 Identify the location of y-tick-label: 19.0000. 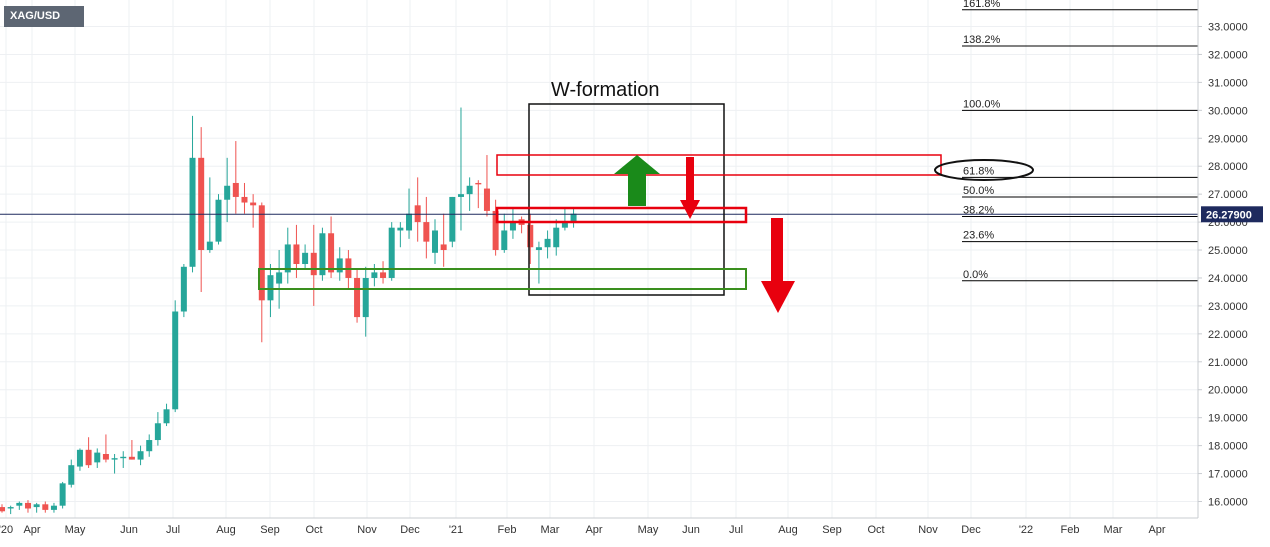
(1228, 419).